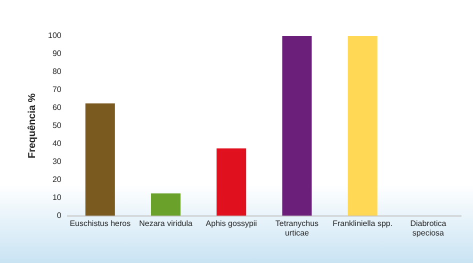 The image size is (473, 263). Describe the element at coordinates (166, 223) in the screenshot. I see `x-tick-label: Nezara viridula` at that location.